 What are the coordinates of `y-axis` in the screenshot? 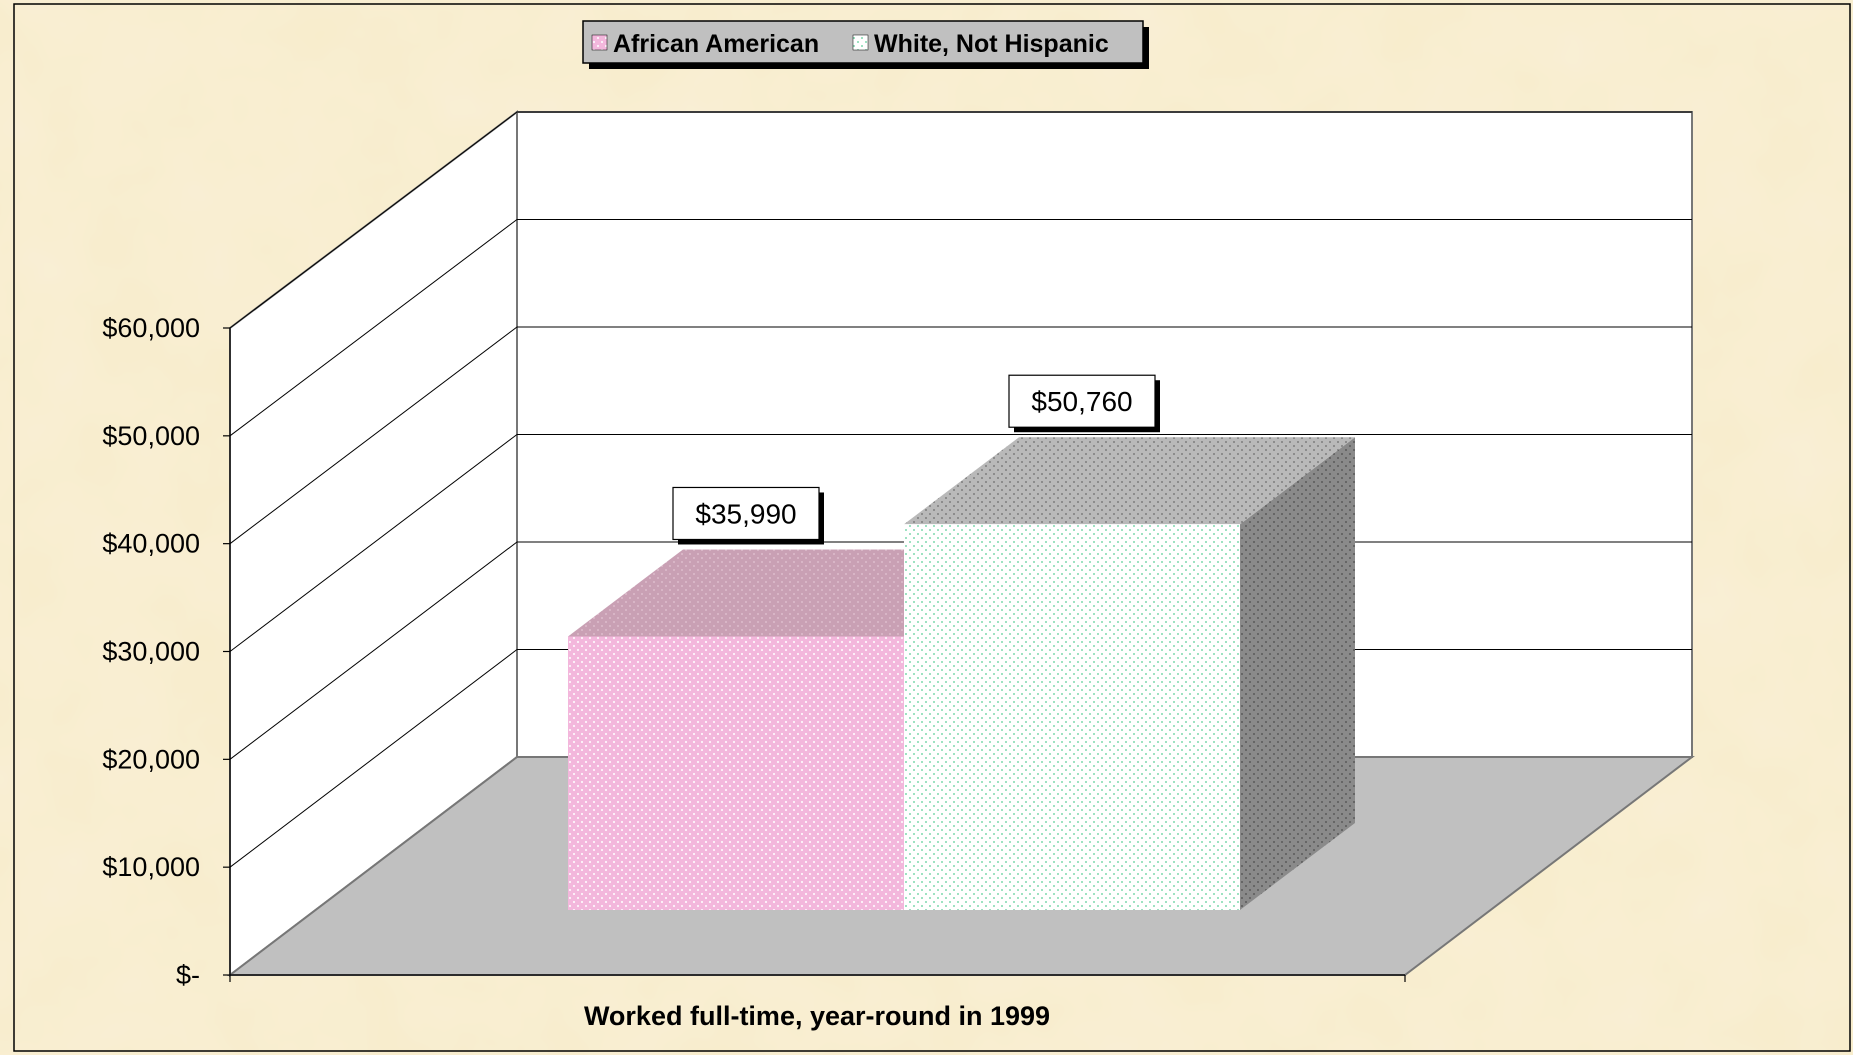 It's located at (227, 651).